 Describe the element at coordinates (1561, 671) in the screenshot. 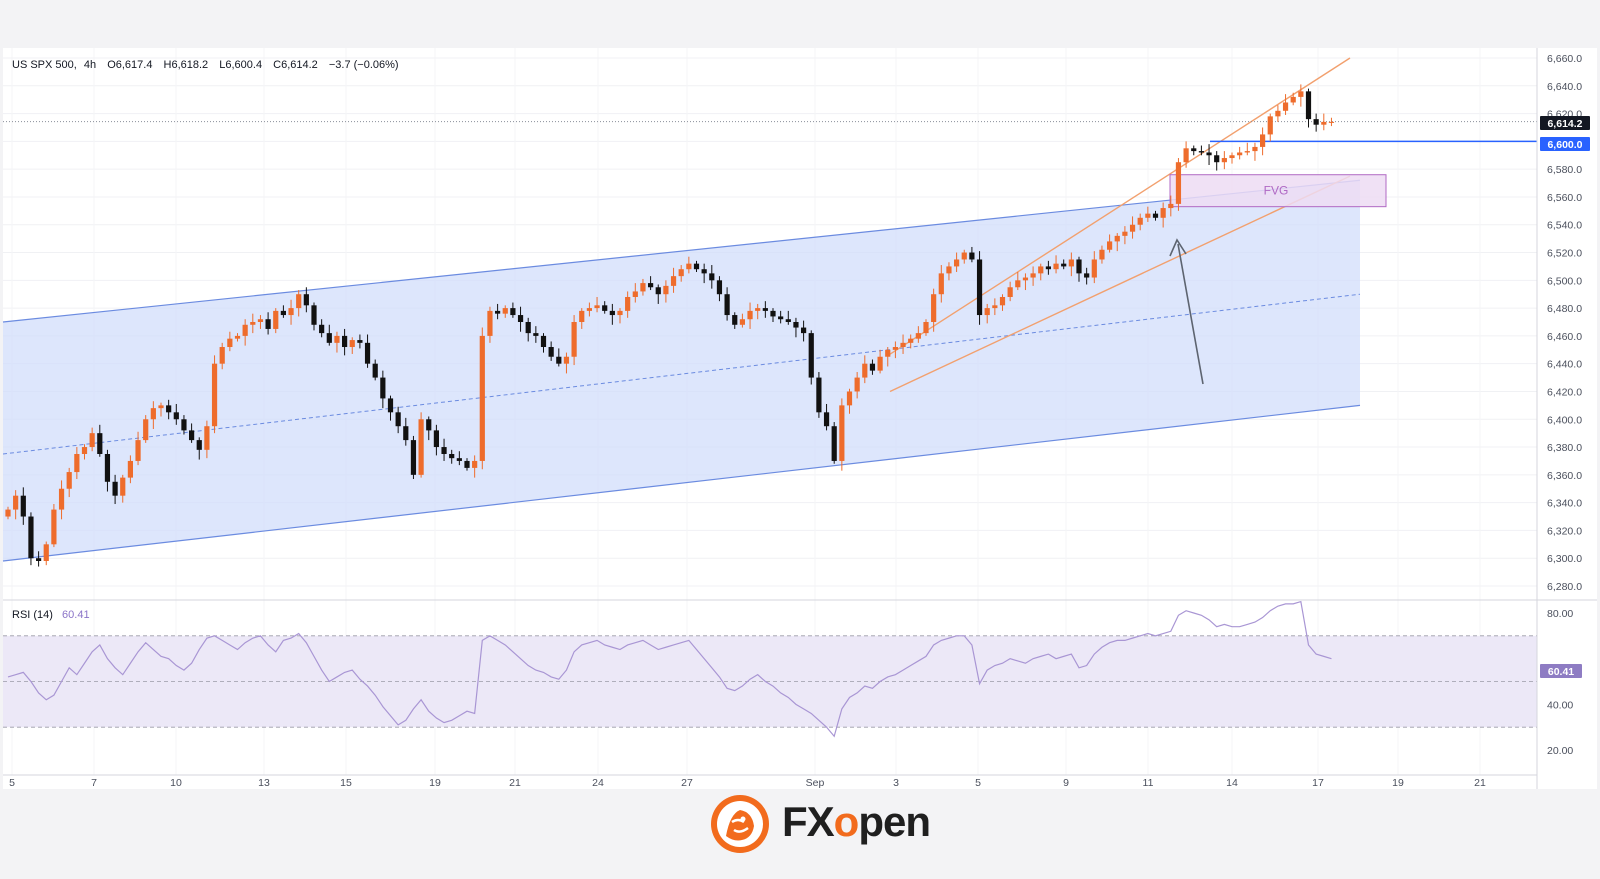

I see `rsi-value-badge: 60.41` at that location.